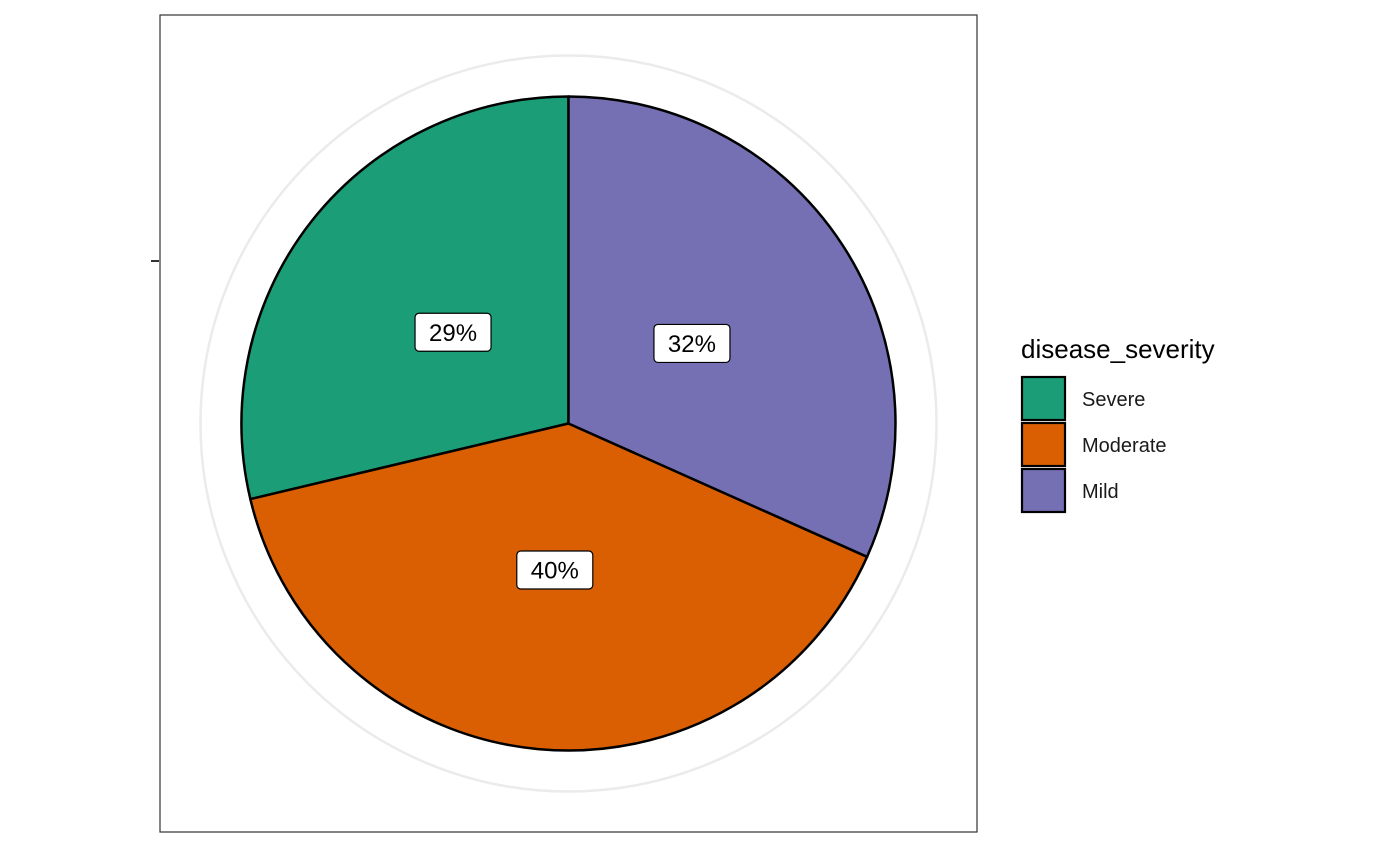  I want to click on pie-labels: 29% 40% 32%, so click(572, 451).